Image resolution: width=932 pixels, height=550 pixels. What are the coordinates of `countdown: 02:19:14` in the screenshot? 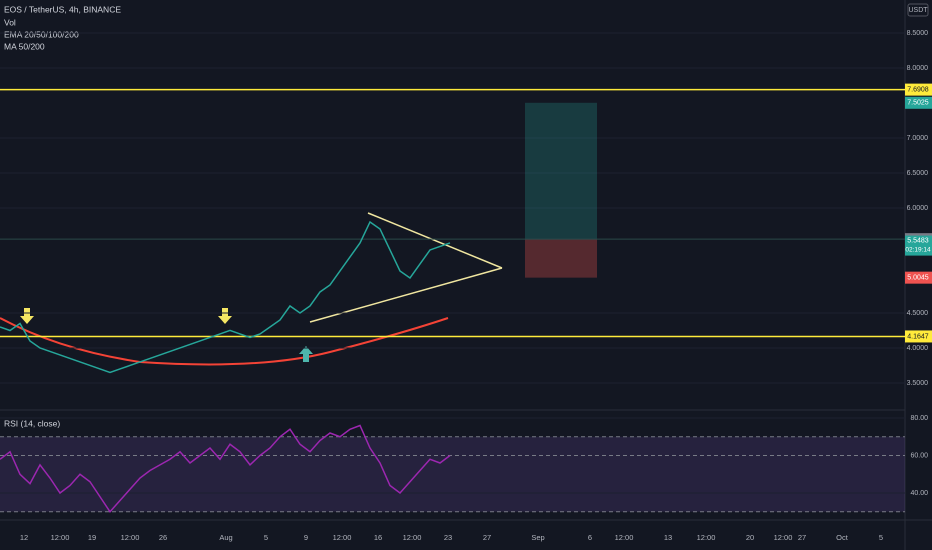 It's located at (918, 249).